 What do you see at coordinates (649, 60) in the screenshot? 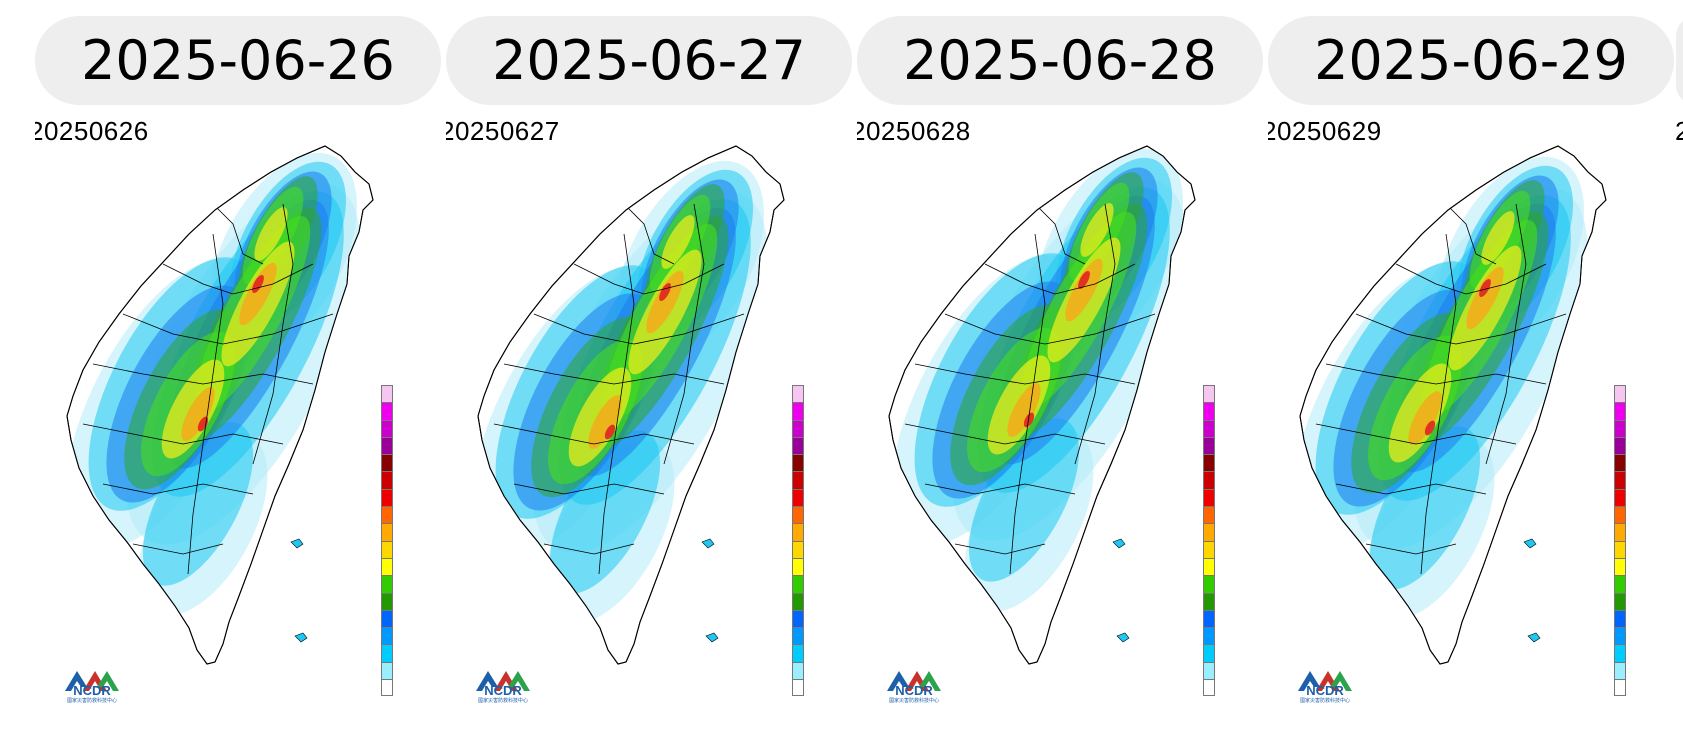
I see `date-tab: 2025-06-27` at bounding box center [649, 60].